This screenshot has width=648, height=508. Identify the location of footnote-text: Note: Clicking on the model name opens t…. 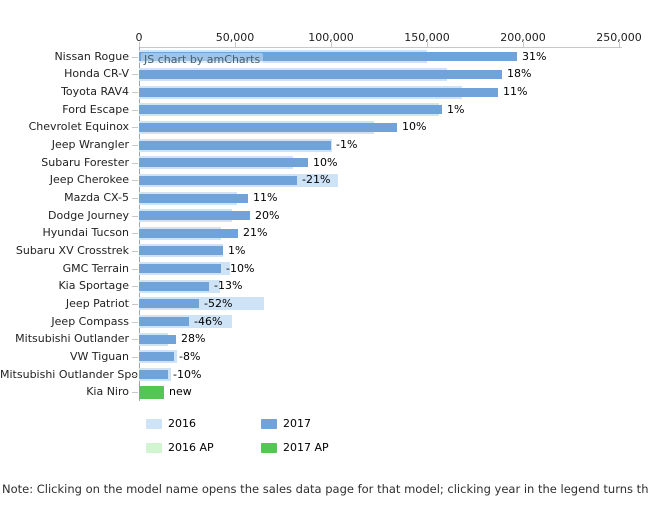
(325, 489).